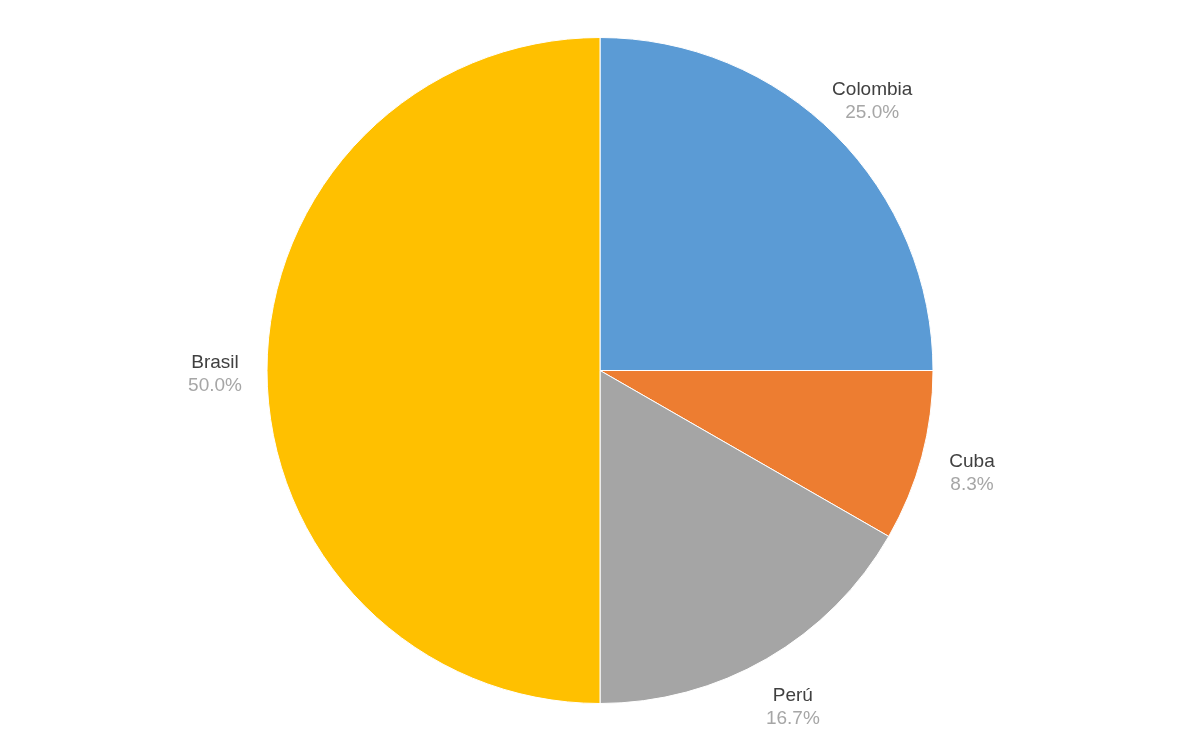  Describe the element at coordinates (215, 384) in the screenshot. I see `data-label: 50.0%` at that location.